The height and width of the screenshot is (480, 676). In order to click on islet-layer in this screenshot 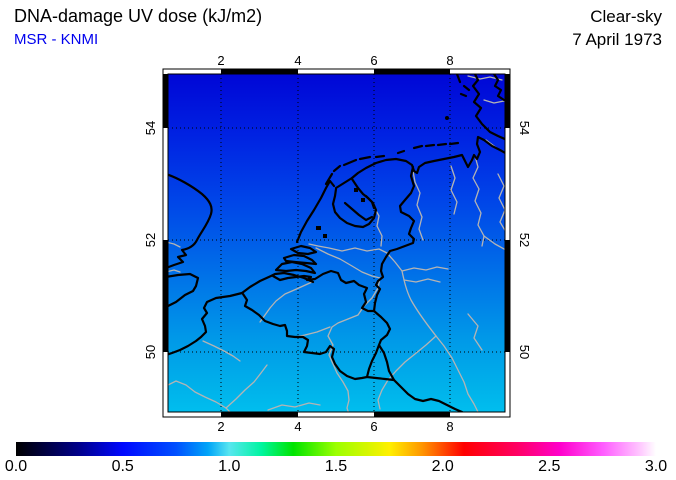, I will do `click(382, 177)`.